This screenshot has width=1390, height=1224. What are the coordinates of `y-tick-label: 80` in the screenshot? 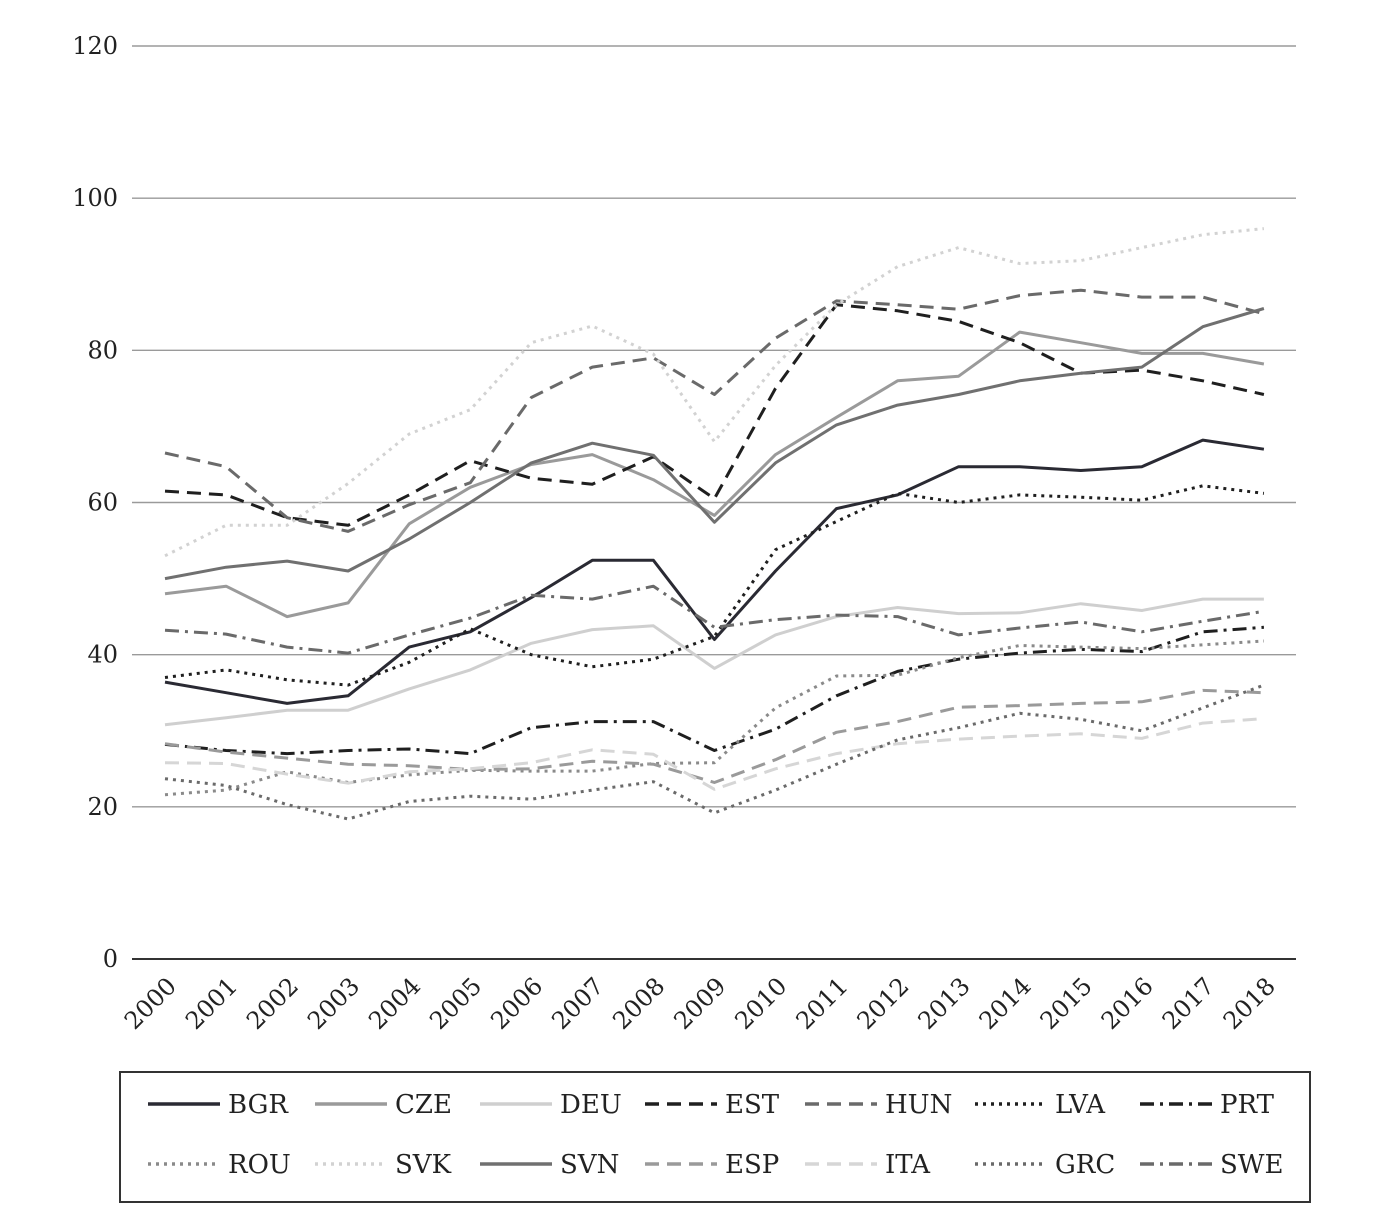 It's located at (102, 350).